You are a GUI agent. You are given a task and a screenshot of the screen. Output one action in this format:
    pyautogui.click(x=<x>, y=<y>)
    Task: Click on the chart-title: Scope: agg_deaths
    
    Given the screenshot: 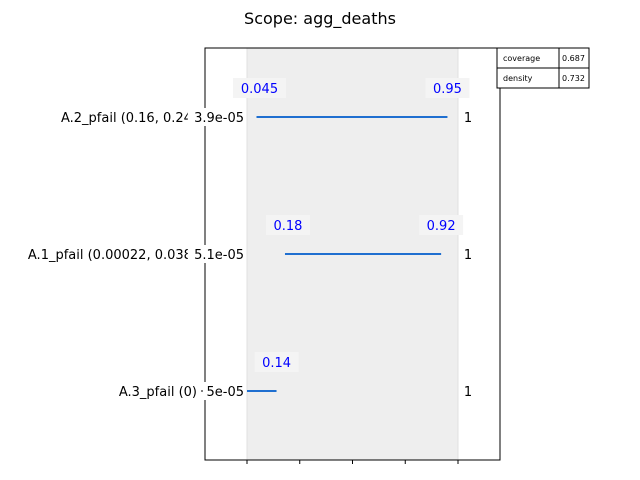 What is the action you would take?
    pyautogui.click(x=320, y=19)
    